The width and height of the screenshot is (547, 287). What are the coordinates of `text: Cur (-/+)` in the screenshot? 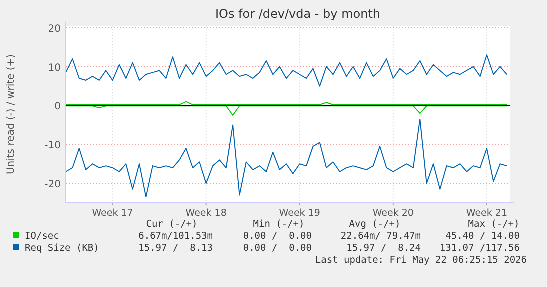 It's located at (172, 224).